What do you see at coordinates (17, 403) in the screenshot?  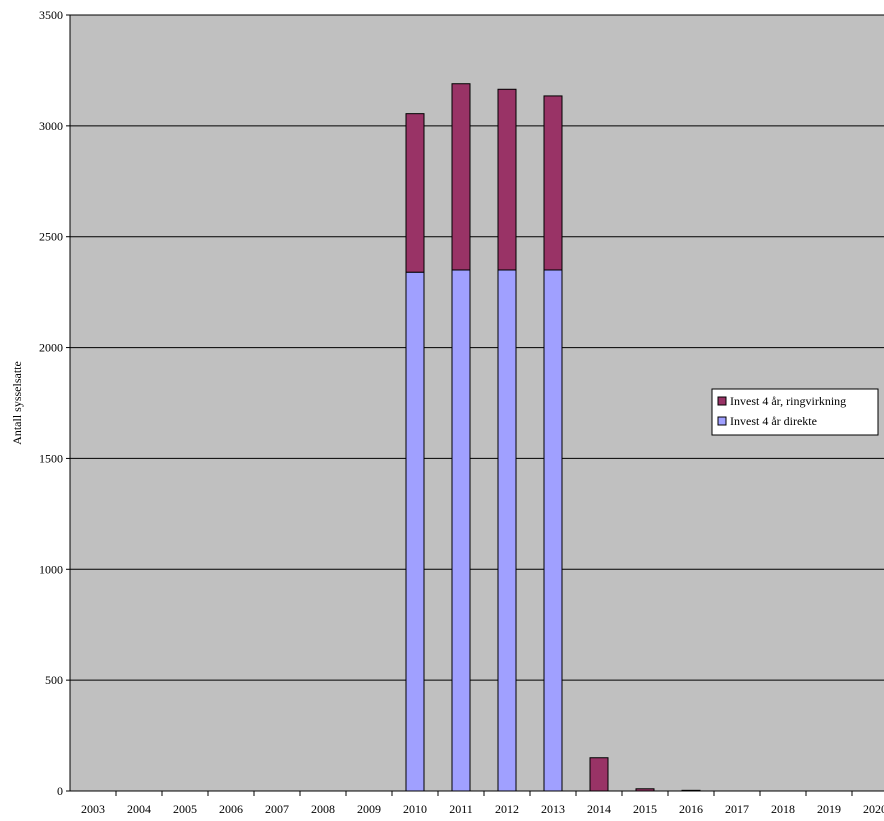 I see `y-axis-label: Antall sysselsatte` at bounding box center [17, 403].